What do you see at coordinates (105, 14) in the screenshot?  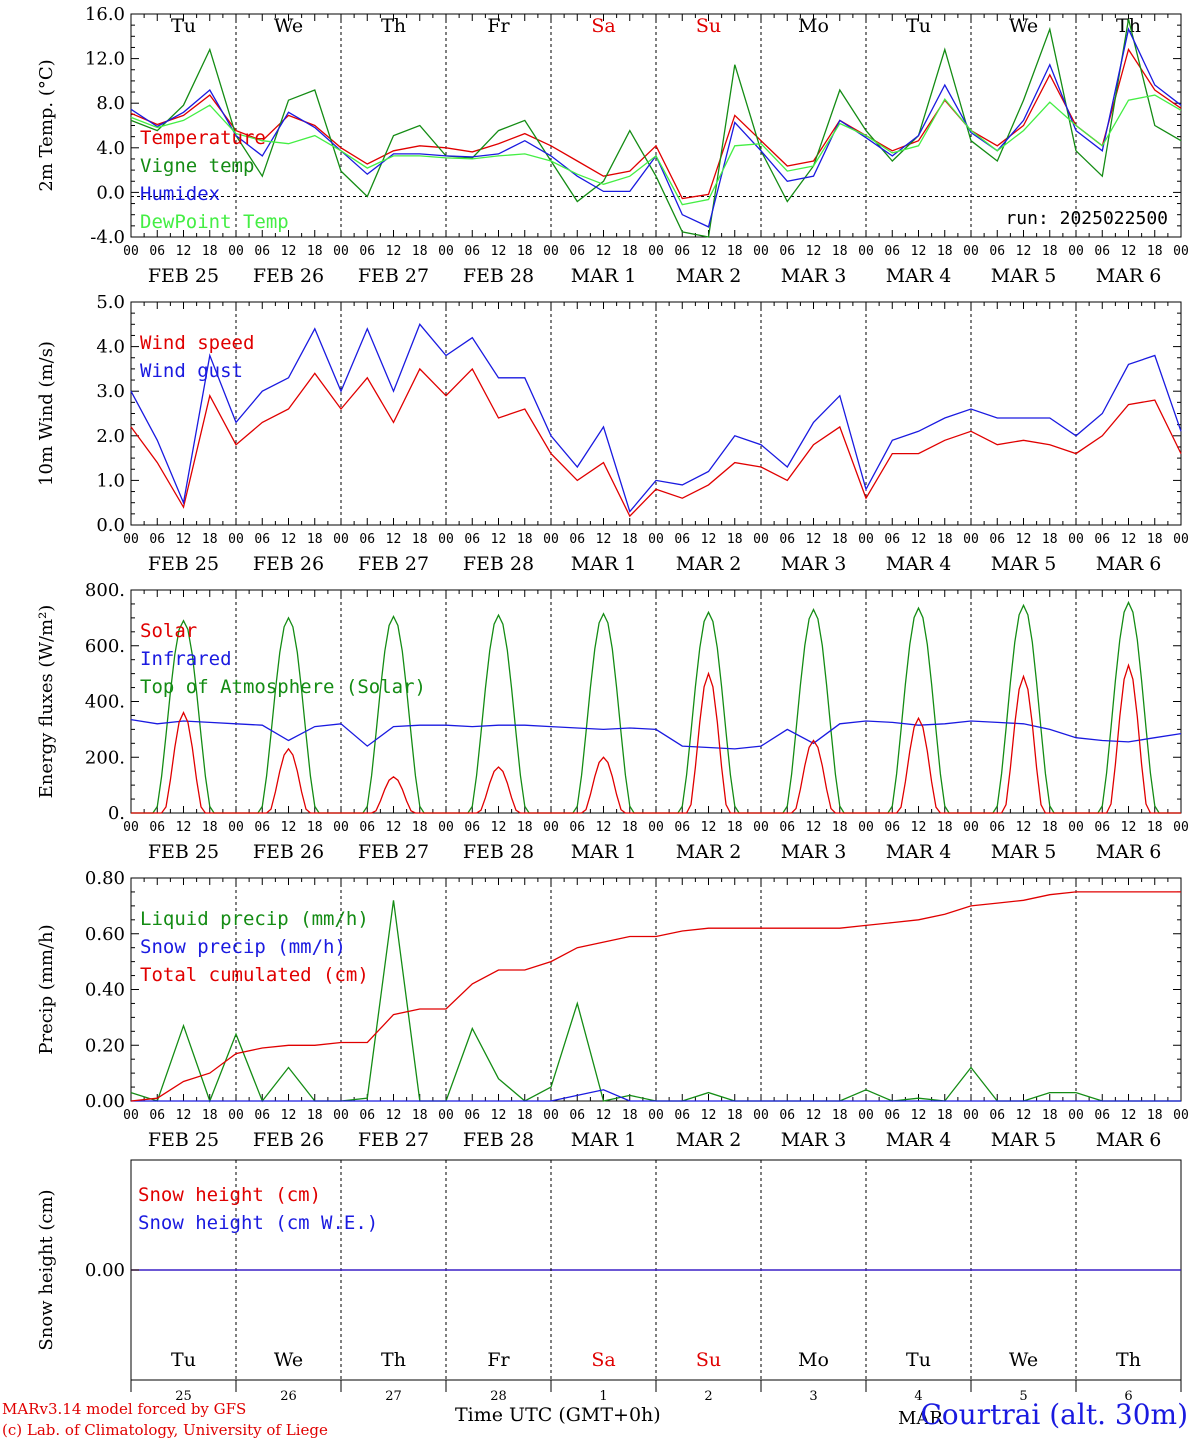 I see `y-tick-label: 16.0` at bounding box center [105, 14].